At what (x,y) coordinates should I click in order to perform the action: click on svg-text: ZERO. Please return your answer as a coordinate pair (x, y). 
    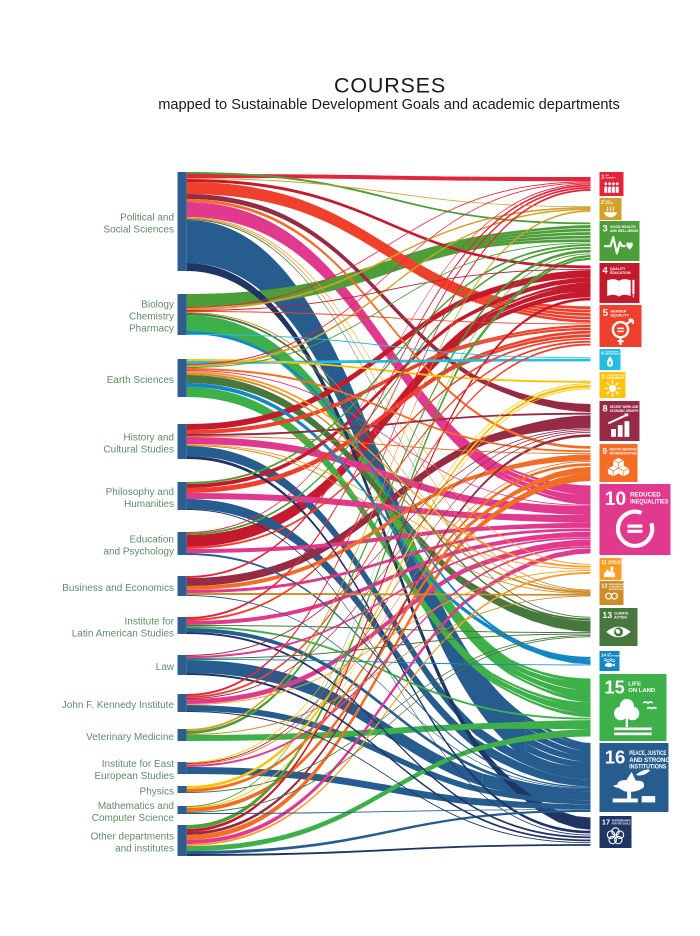
    Looking at the image, I should click on (608, 202).